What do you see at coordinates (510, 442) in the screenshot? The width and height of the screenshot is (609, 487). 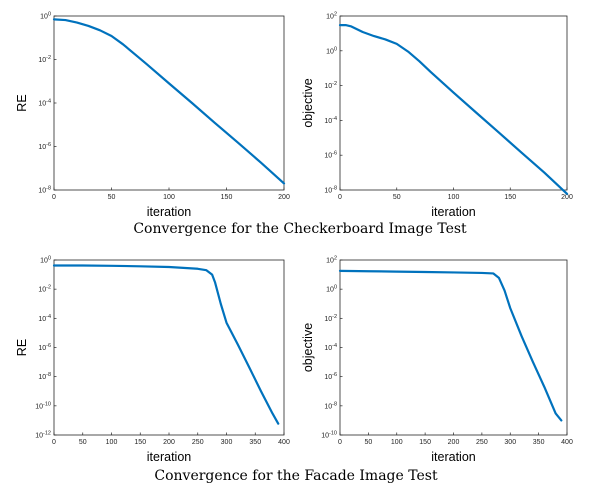 I see `x-tick-label: 300` at bounding box center [510, 442].